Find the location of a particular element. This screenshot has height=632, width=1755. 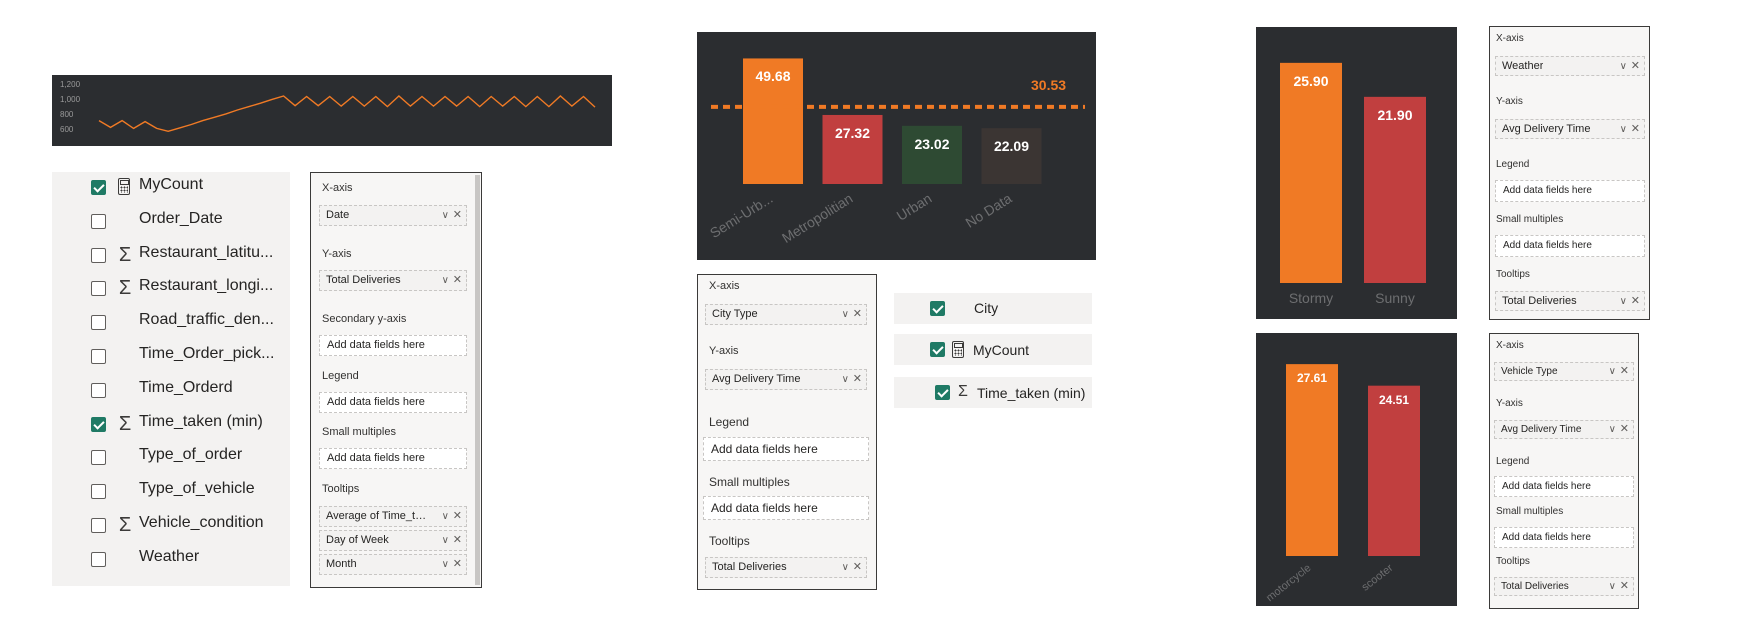

vehicle-bar-chart-visual: 27.61 motorcycle 24.51 scooter is located at coordinates (1356, 469).